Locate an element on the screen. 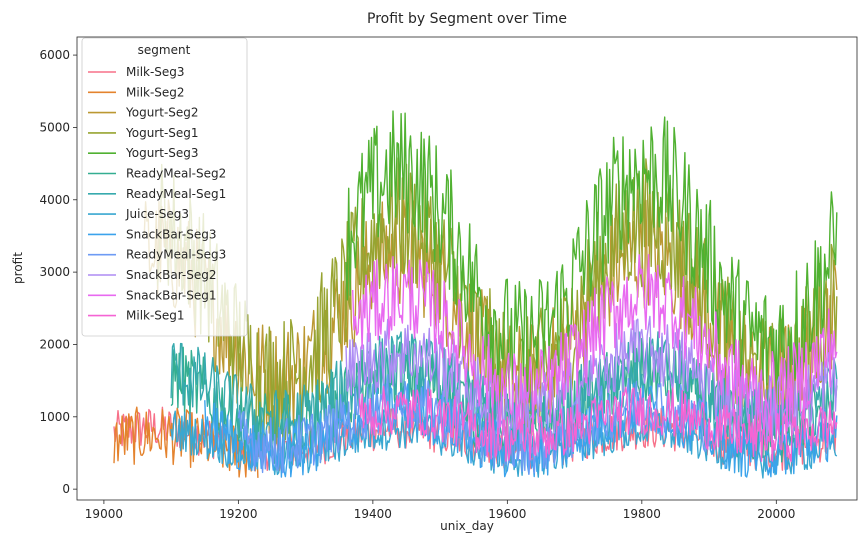 This screenshot has width=859, height=547. x-tick-label: 19000 is located at coordinates (104, 514).